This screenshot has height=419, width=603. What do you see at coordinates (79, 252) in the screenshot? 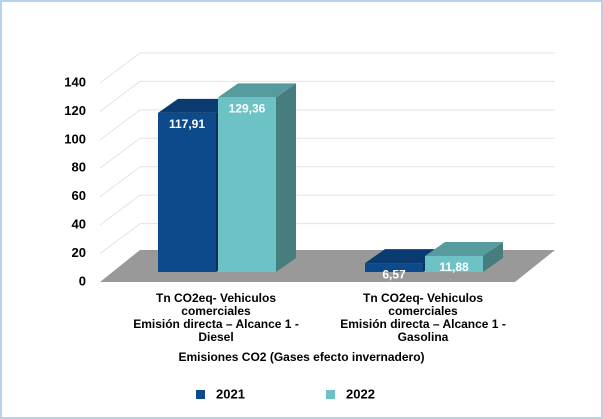
I see `y-tick-label: 20` at bounding box center [79, 252].